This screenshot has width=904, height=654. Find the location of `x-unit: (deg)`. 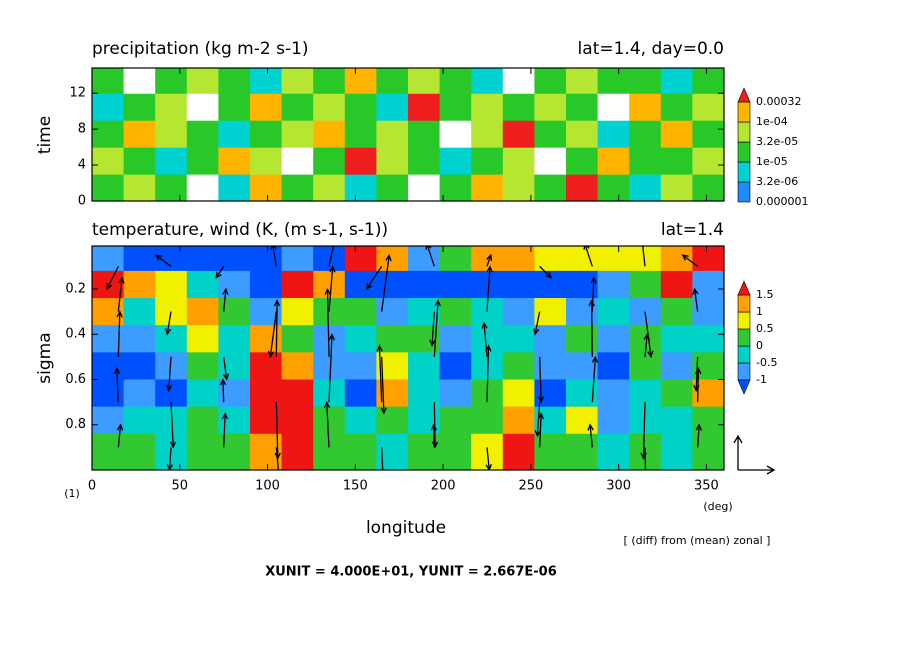

x-unit: (deg) is located at coordinates (717, 506).